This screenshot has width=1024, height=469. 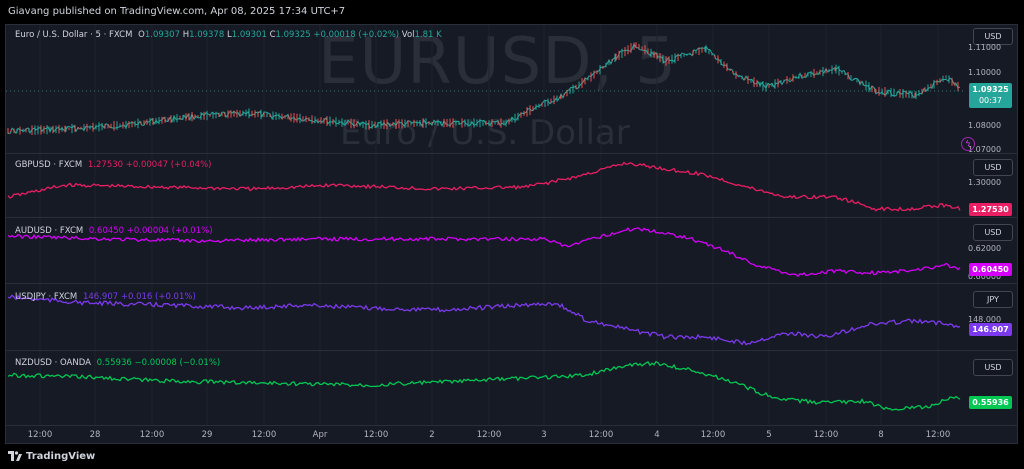 I want to click on time-axis-label: Apr, so click(x=320, y=435).